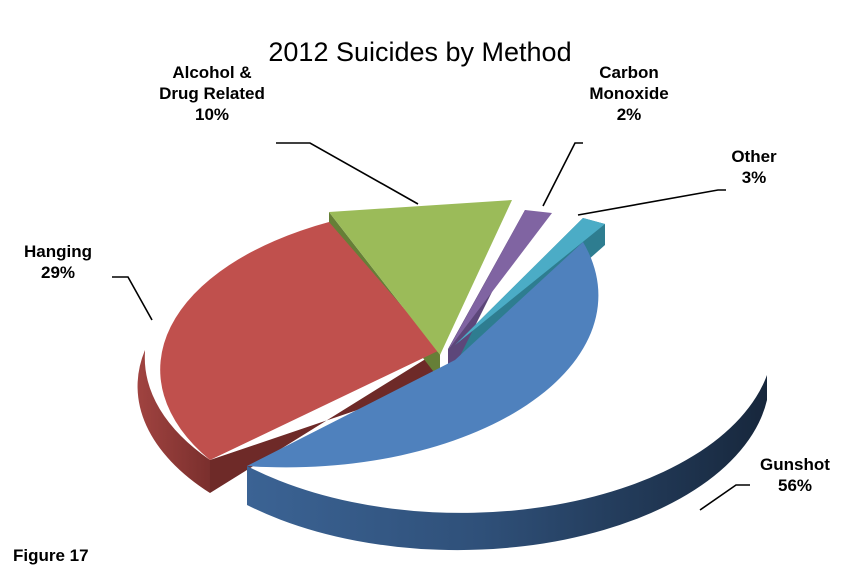  Describe the element at coordinates (500, 280) in the screenshot. I see `slice-carbon-monoxide` at that location.